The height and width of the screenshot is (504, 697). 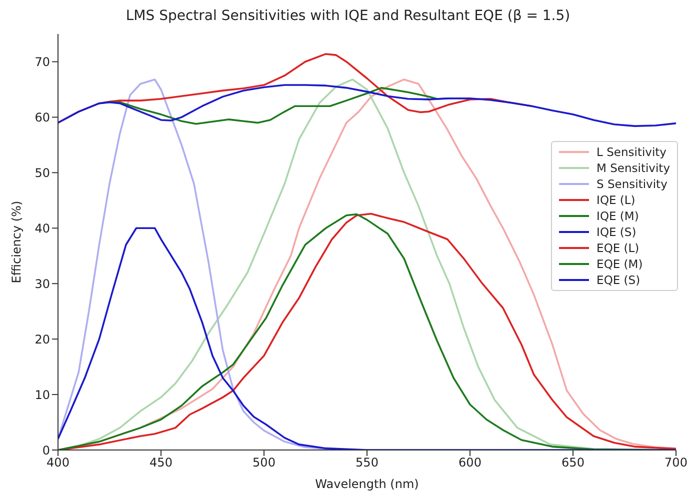 I want to click on y-axis-title: Efficiency (%), so click(x=16, y=242).